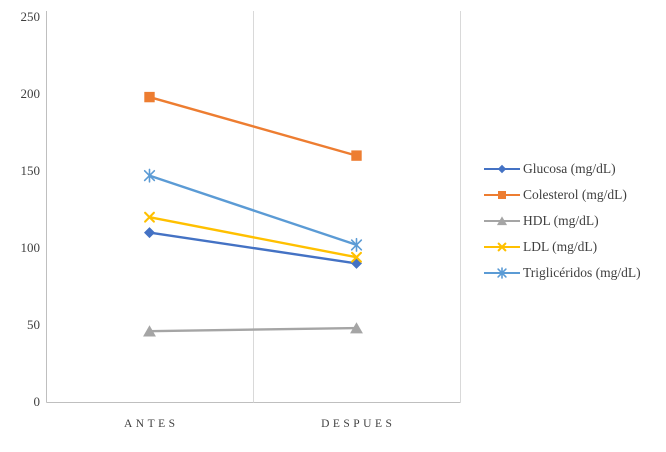 The width and height of the screenshot is (666, 452). I want to click on legend-item-label: HDL (mg/dL), so click(561, 220).